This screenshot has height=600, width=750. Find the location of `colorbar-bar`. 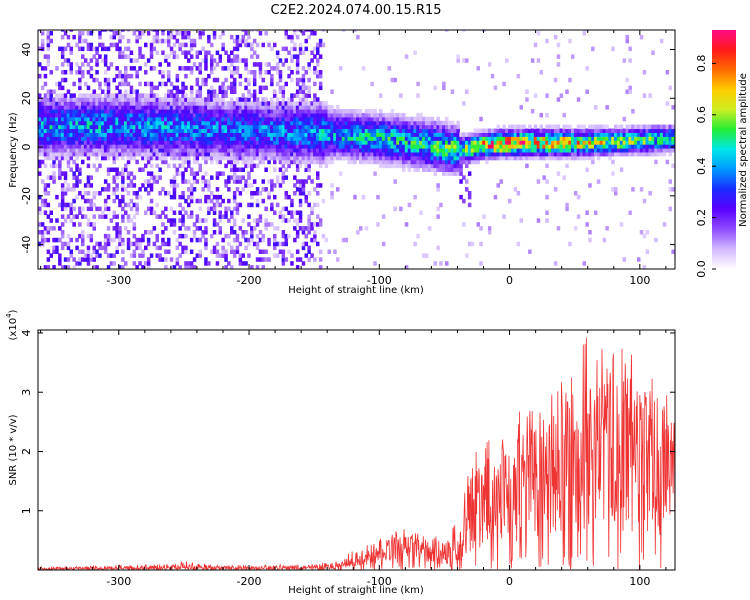

colorbar-bar is located at coordinates (724, 149).